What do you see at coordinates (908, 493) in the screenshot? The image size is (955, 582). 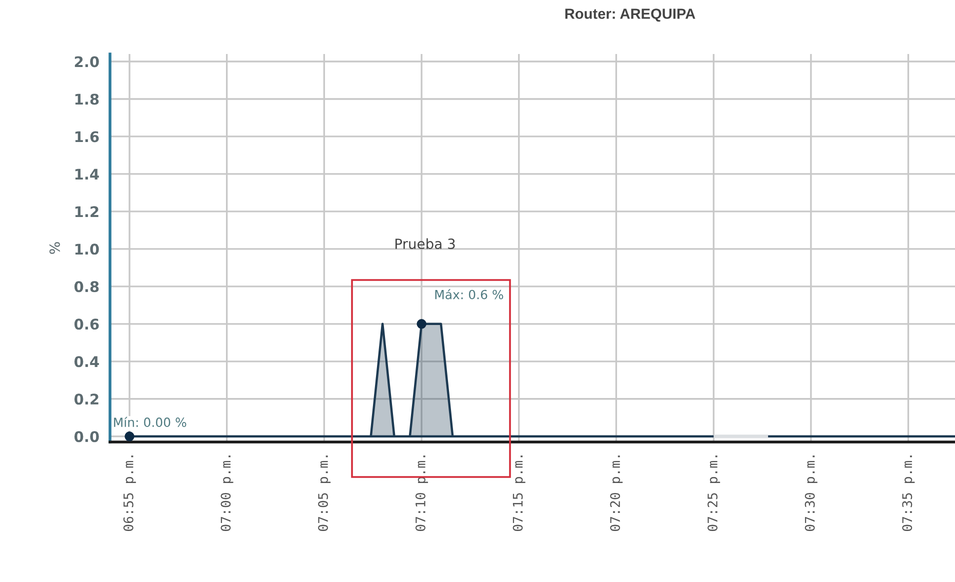 I see `x-tick-label: 07:35 p.m.` at bounding box center [908, 493].